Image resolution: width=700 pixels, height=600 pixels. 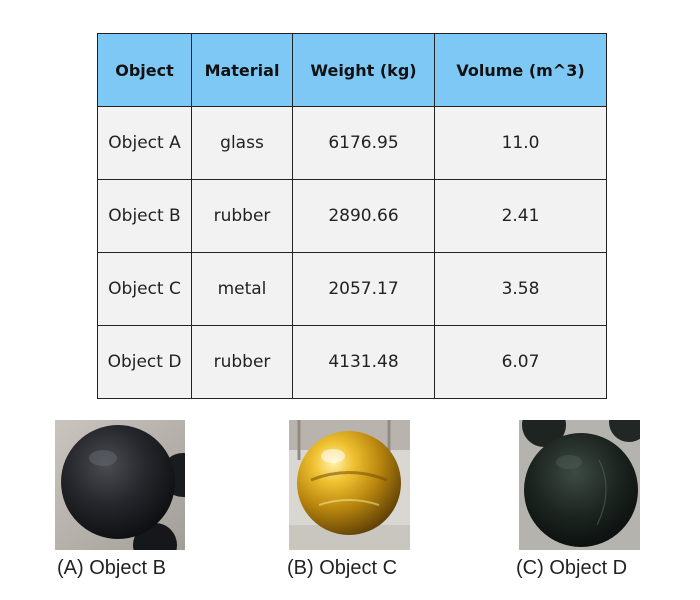 What do you see at coordinates (520, 216) in the screenshot?
I see `cell-volume: 2.41` at bounding box center [520, 216].